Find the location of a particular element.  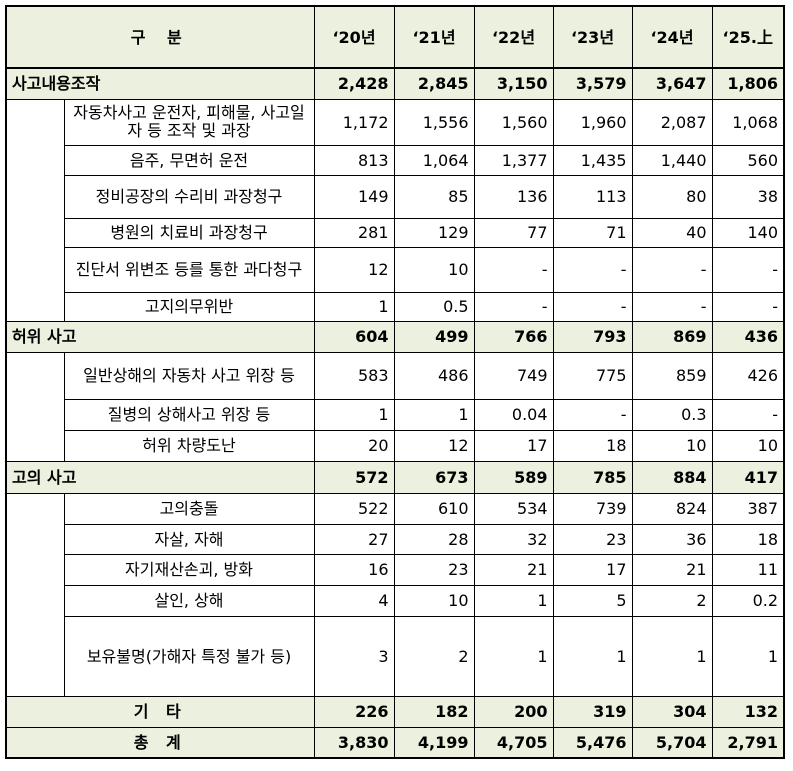

cell-value: 0.5 is located at coordinates (434, 306).